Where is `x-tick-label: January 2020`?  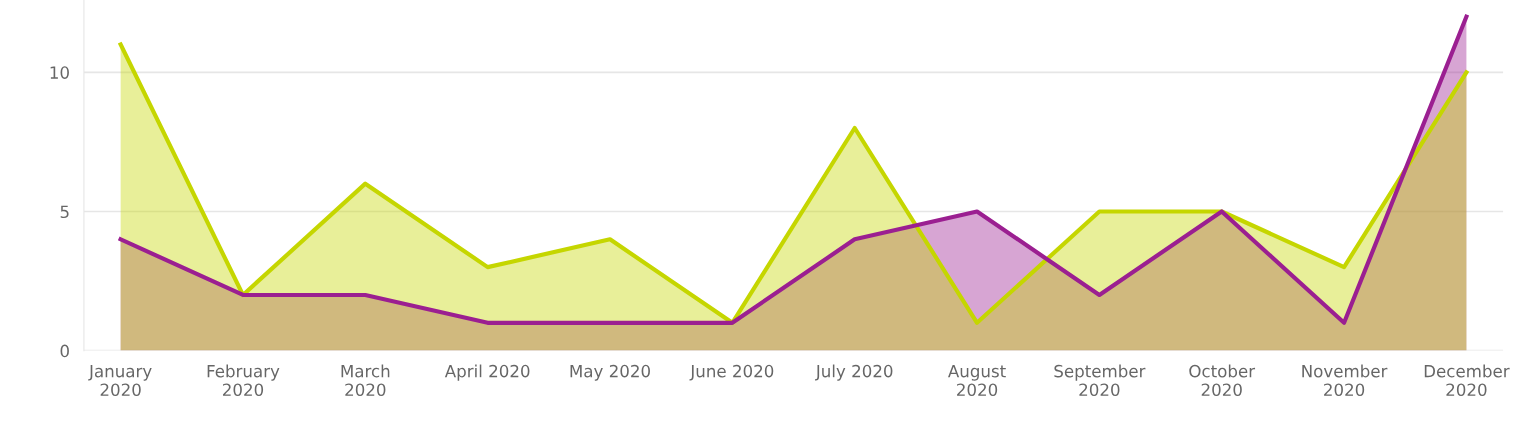 x-tick-label: January 2020 is located at coordinates (120, 381).